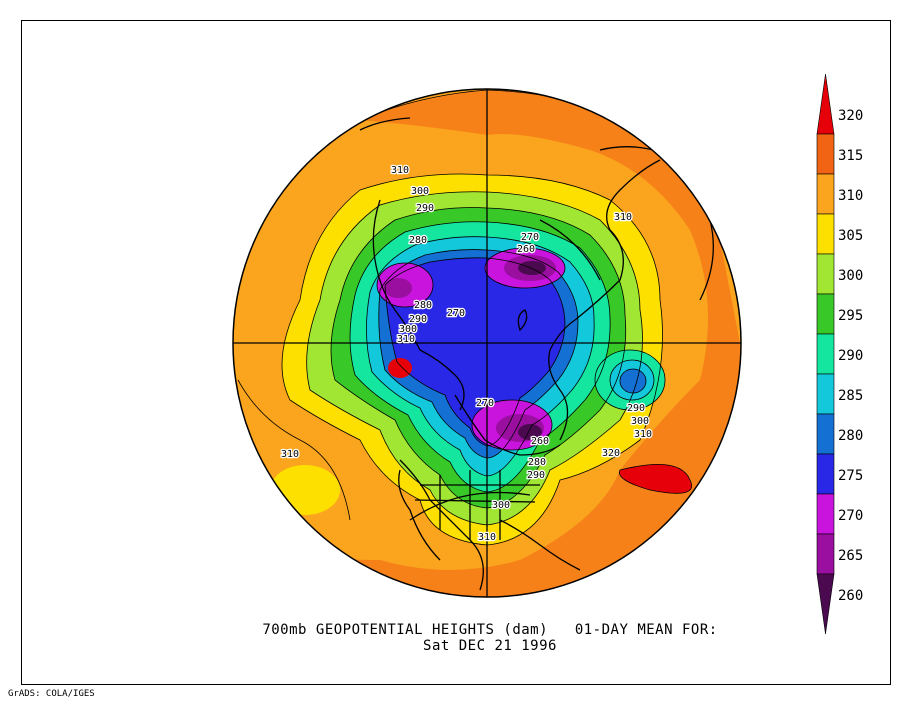 Image resolution: width=912 pixels, height=707 pixels. Describe the element at coordinates (850, 116) in the screenshot. I see `colorbar-label-320: 320` at that location.